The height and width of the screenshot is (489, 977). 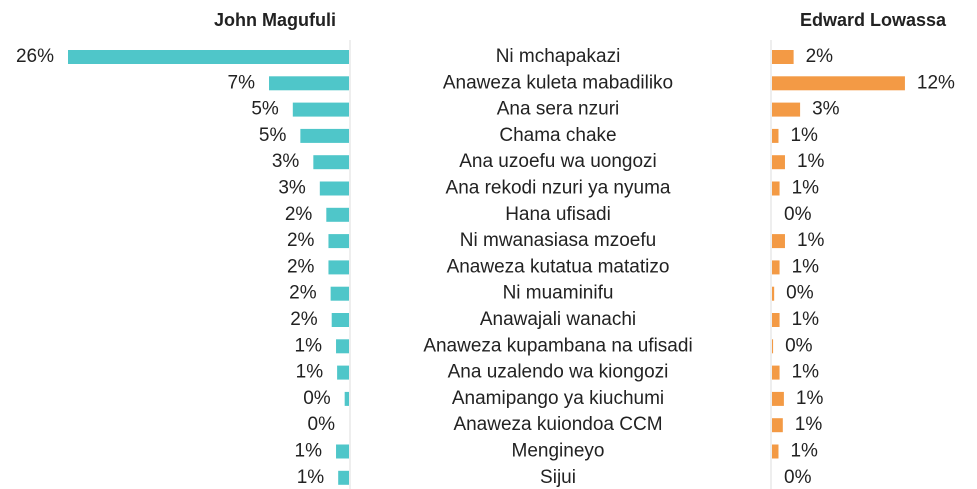 What do you see at coordinates (557, 135) in the screenshot?
I see `category-label: Chama chake` at bounding box center [557, 135].